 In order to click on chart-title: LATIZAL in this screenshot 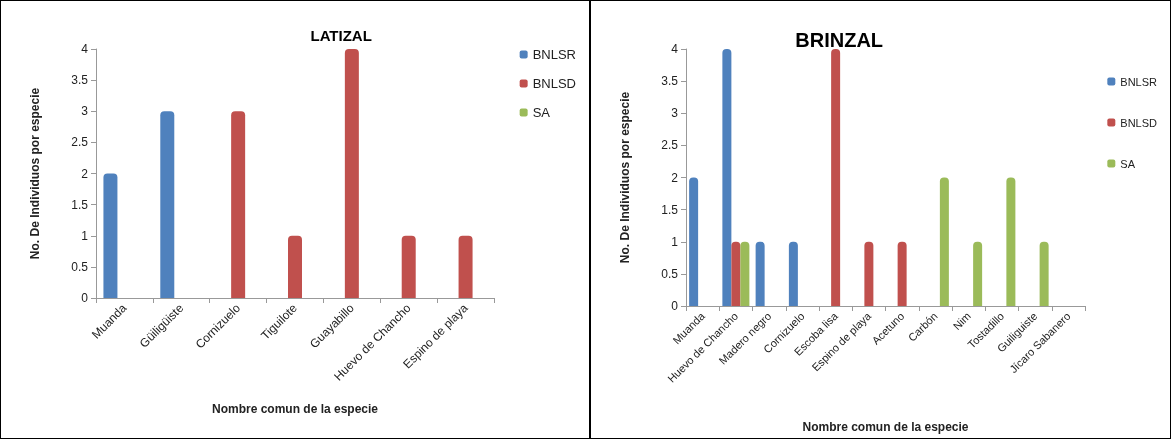, I will do `click(341, 35)`.